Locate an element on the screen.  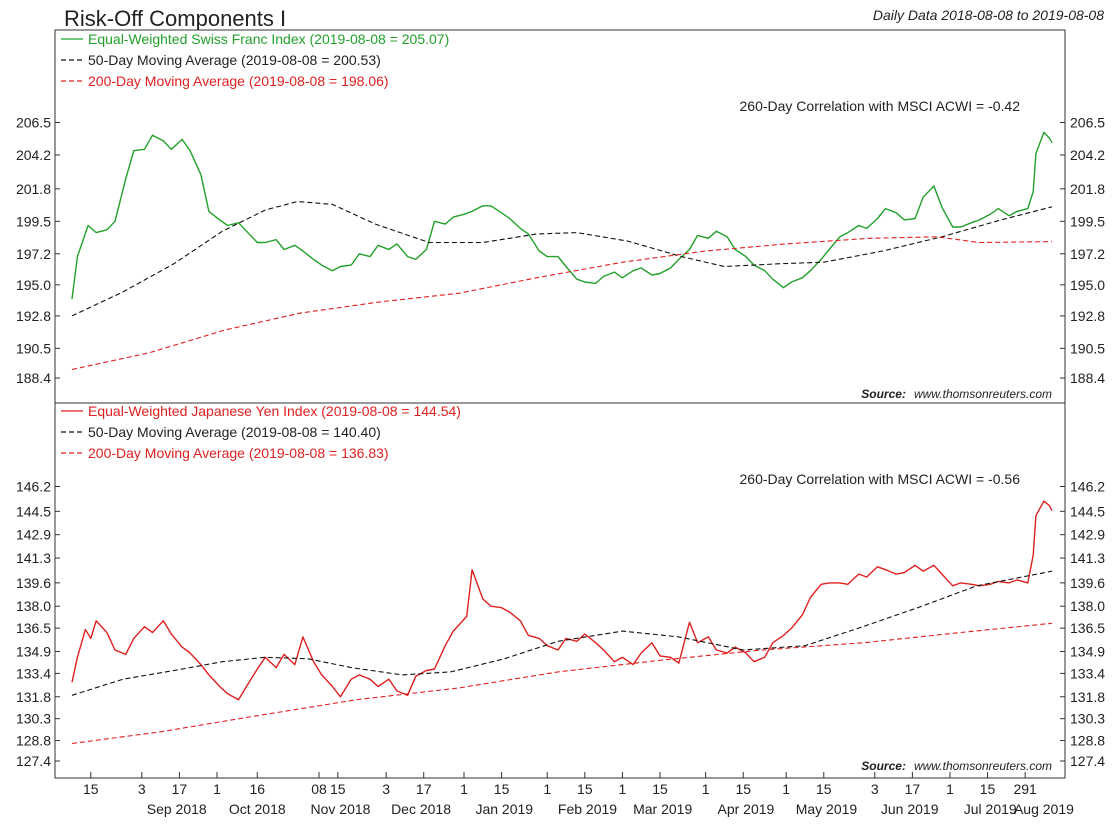
y-tick-label-left: 139.6 is located at coordinates (33, 583).